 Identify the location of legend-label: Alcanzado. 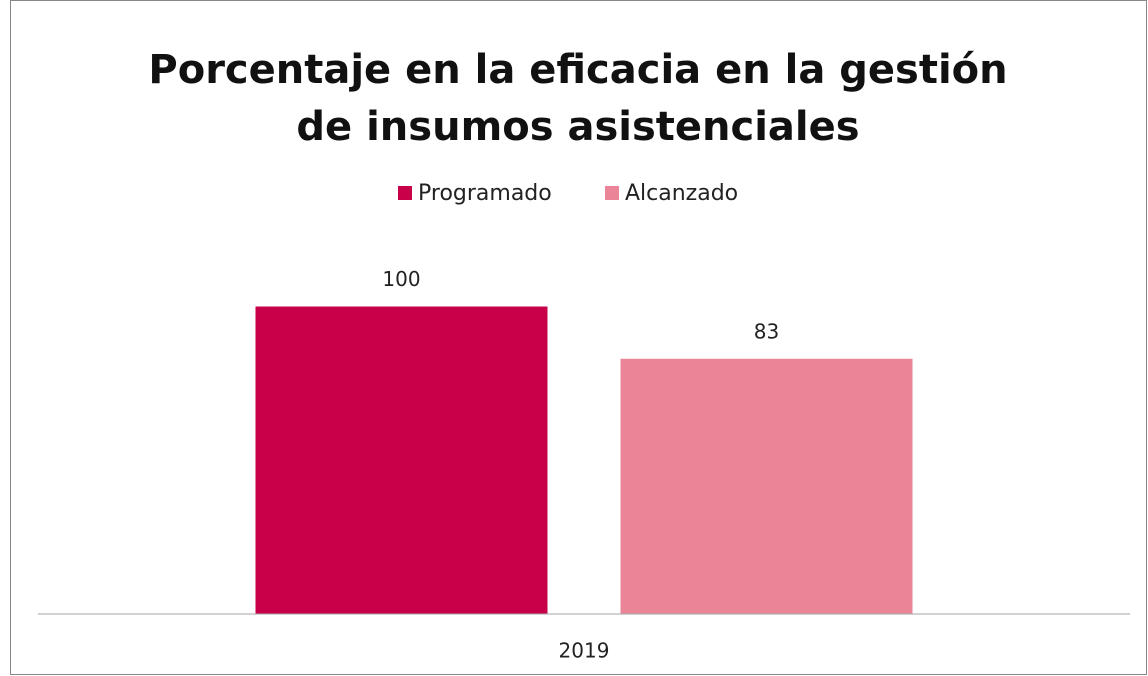
(681, 193).